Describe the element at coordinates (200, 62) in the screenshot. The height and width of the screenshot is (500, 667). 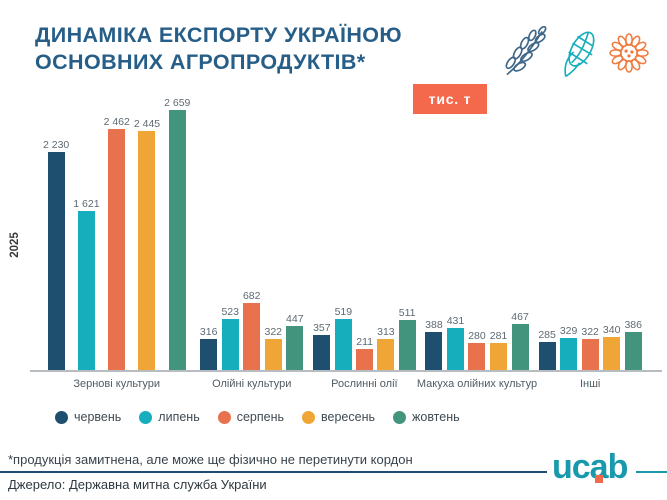
I see `title-line-2: ОСНОВНИХ АГРОПРОДУКТІВ*` at that location.